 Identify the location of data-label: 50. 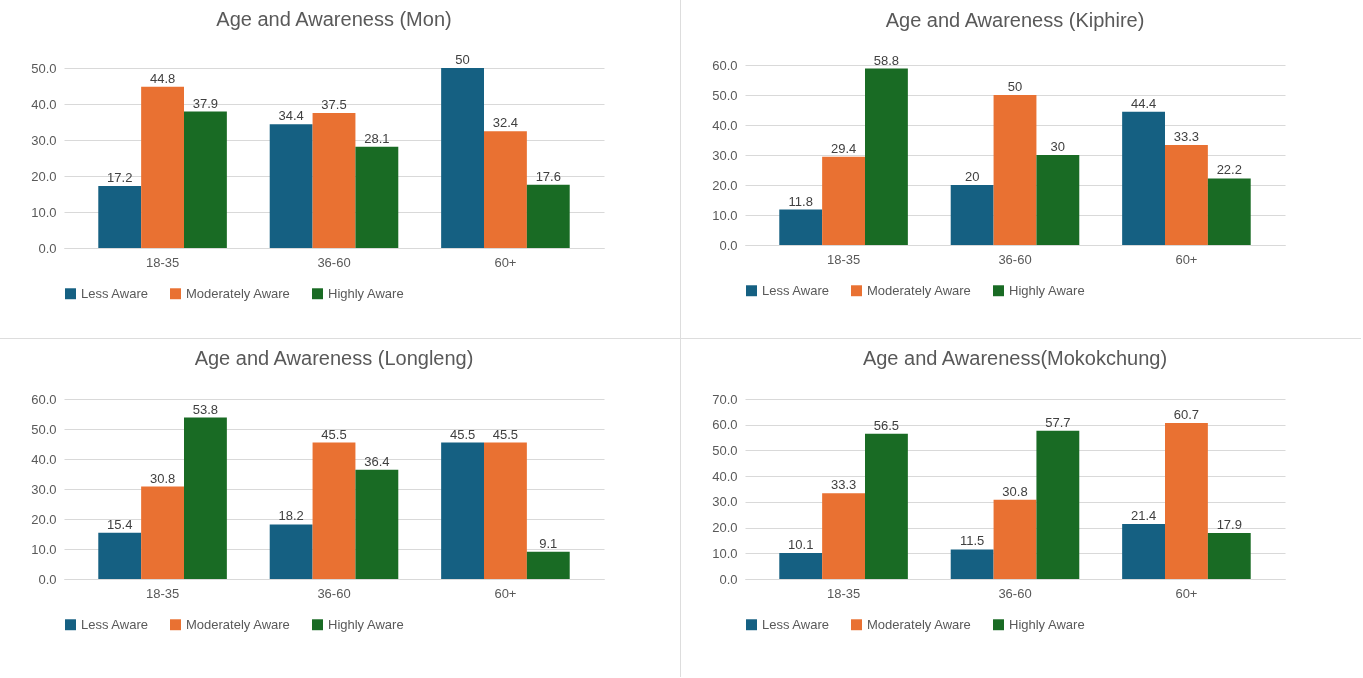
(1015, 86).